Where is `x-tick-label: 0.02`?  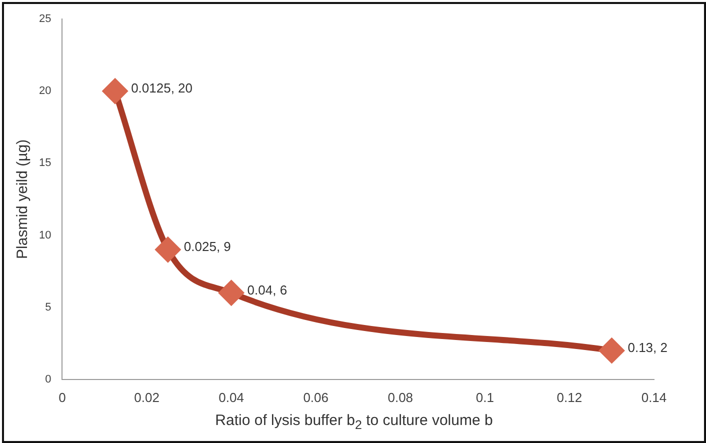
x-tick-label: 0.02 is located at coordinates (147, 397).